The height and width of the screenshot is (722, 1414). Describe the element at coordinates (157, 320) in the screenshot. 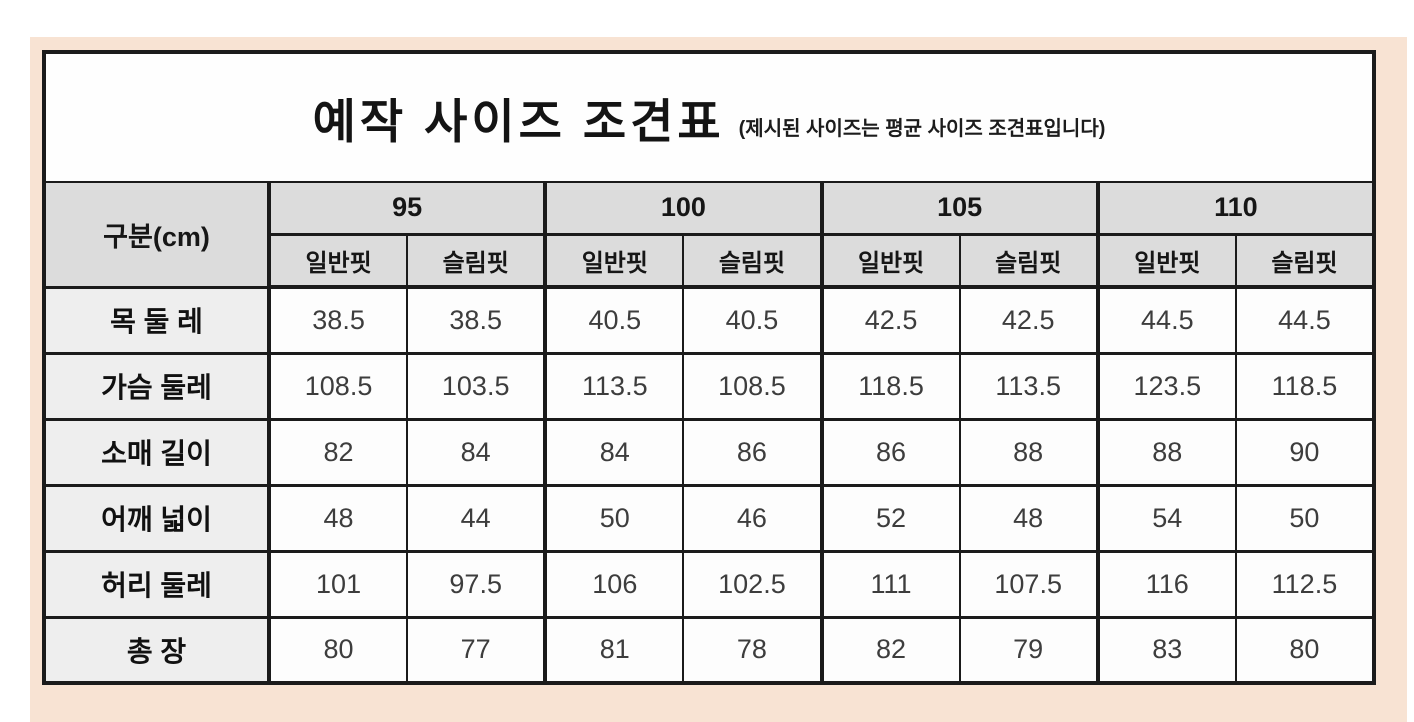

I see `row-label-neck: 목 둘 레` at that location.